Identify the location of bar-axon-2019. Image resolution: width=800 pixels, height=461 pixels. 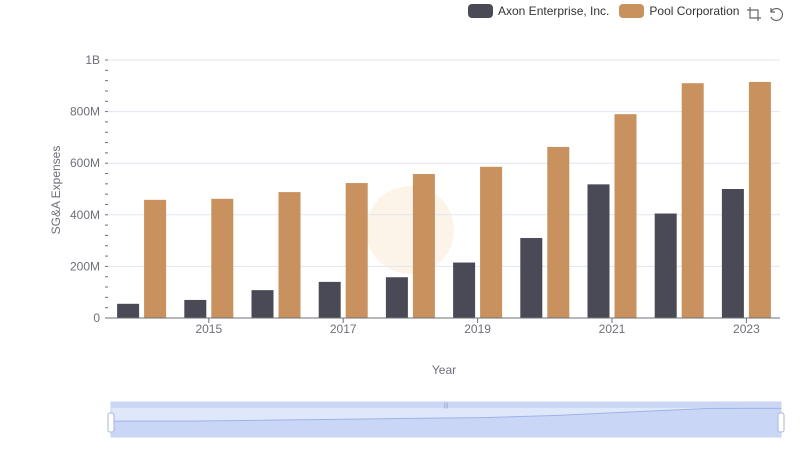
(464, 290).